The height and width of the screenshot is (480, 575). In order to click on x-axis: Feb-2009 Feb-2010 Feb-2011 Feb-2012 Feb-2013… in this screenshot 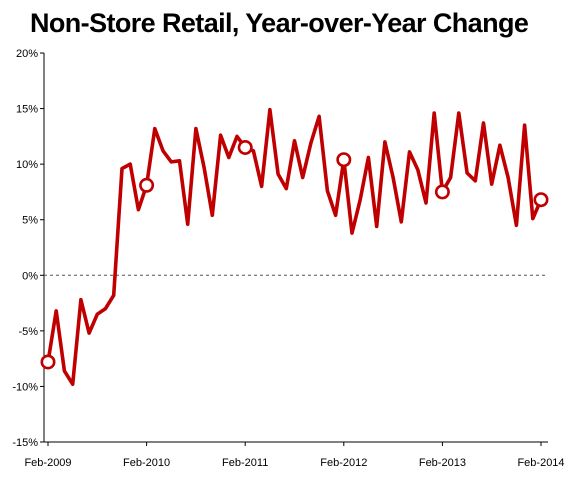, I will do `click(294, 455)`.